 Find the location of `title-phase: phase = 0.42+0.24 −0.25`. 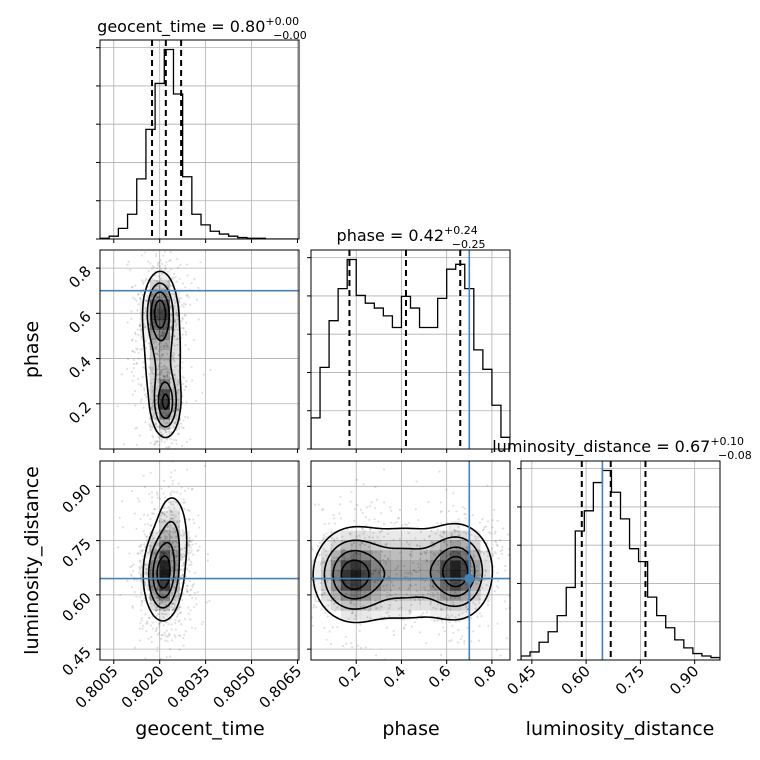

title-phase: phase = 0.42+0.24 −0.25 is located at coordinates (411, 237).